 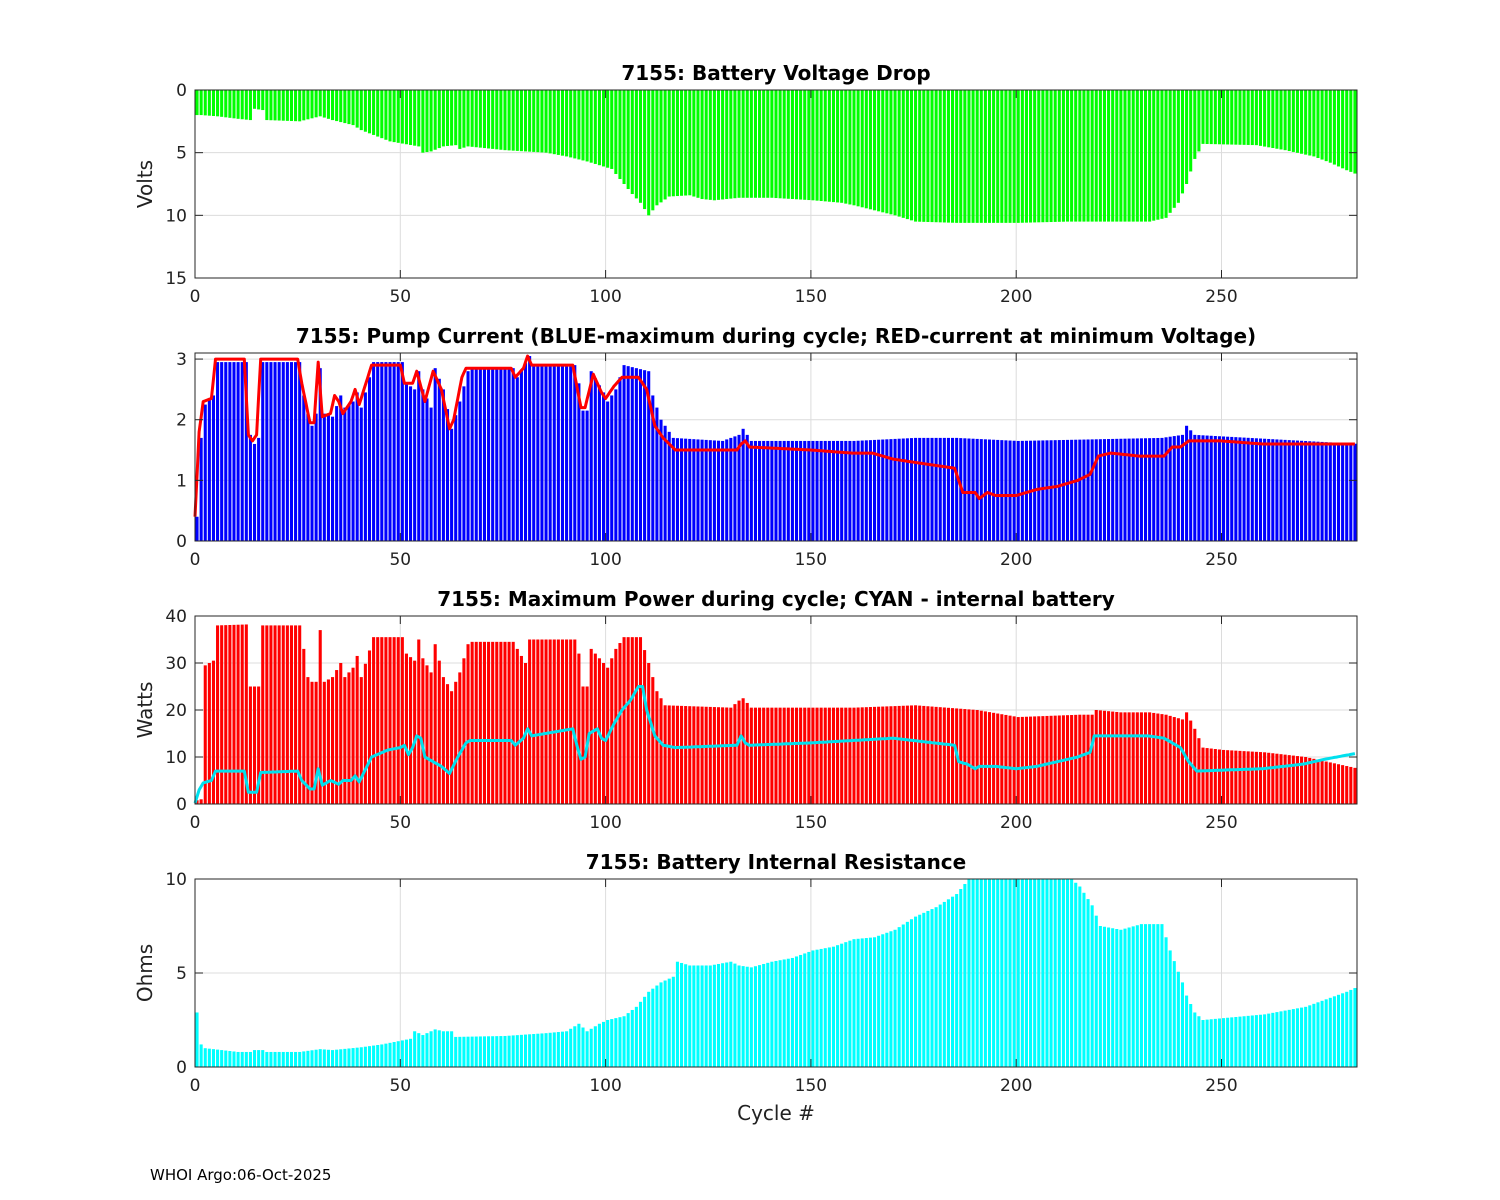 What do you see at coordinates (400, 560) in the screenshot?
I see `x-tick-label: 50` at bounding box center [400, 560].